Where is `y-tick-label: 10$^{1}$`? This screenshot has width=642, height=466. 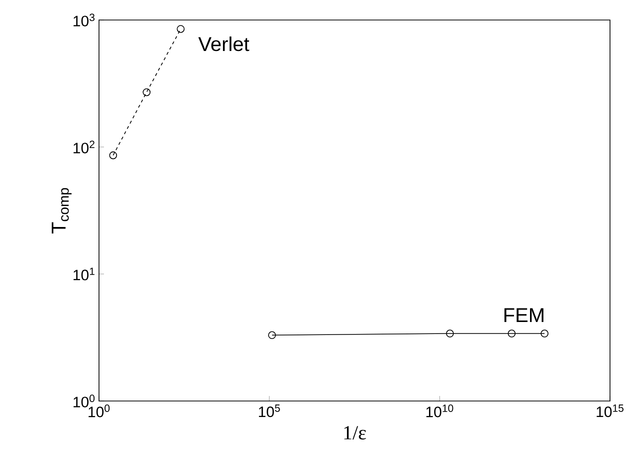 y-tick-label: 10$^{1}$ is located at coordinates (84, 274).